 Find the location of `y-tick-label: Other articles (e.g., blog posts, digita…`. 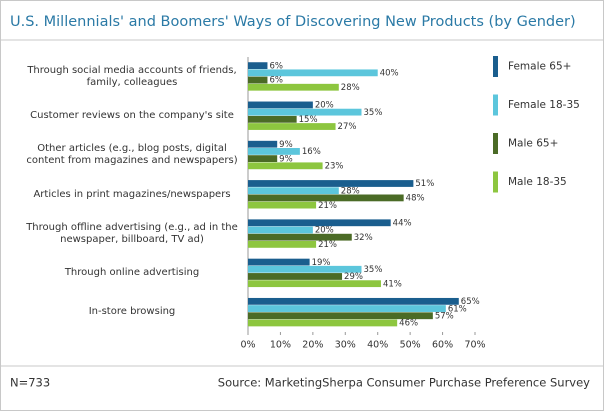

y-tick-label: Other articles (e.g., blog posts, digita… is located at coordinates (132, 155).